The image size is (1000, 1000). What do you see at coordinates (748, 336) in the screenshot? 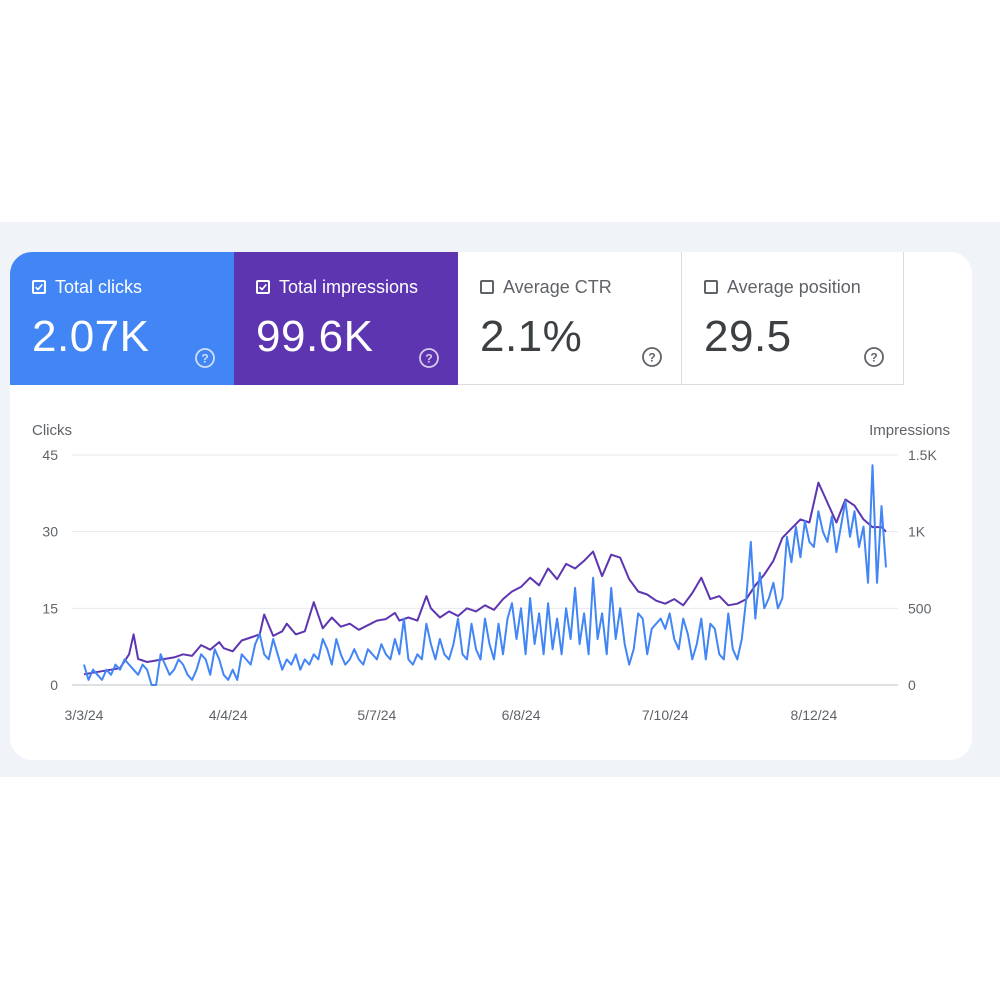
I see `metric-value: 29.5` at bounding box center [748, 336].